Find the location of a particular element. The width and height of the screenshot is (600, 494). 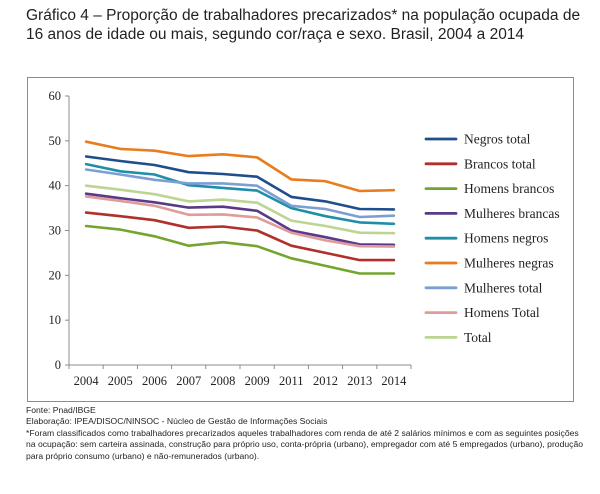

x-tick-label: 2011 is located at coordinates (291, 381).